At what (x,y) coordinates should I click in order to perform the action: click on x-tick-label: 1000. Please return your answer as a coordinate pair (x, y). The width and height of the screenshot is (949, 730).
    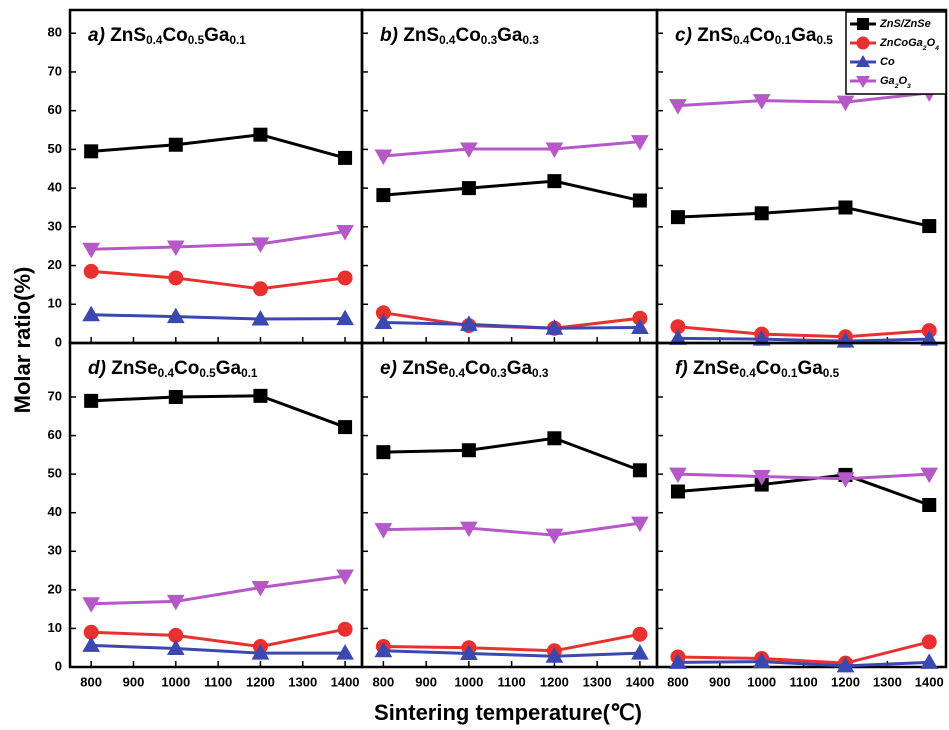
    Looking at the image, I should click on (175, 681).